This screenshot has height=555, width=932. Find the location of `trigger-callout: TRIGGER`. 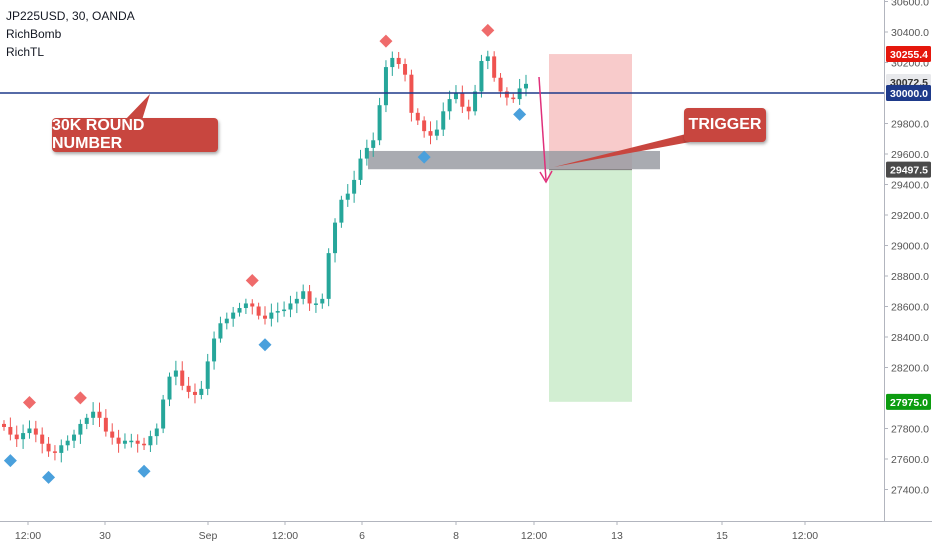

trigger-callout: TRIGGER is located at coordinates (725, 125).